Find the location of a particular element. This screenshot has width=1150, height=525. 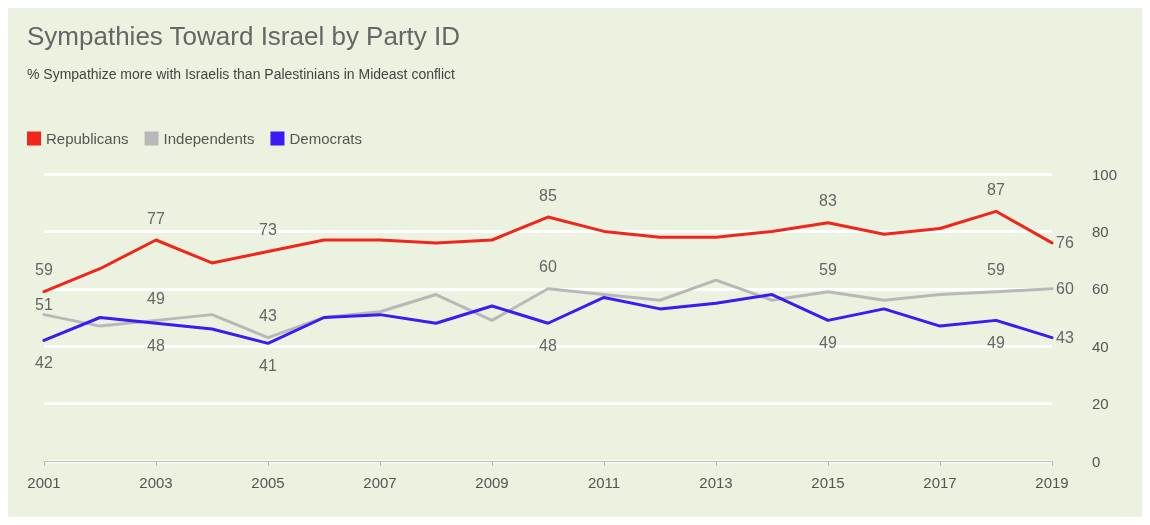

legend-label: Republicans is located at coordinates (87, 138).